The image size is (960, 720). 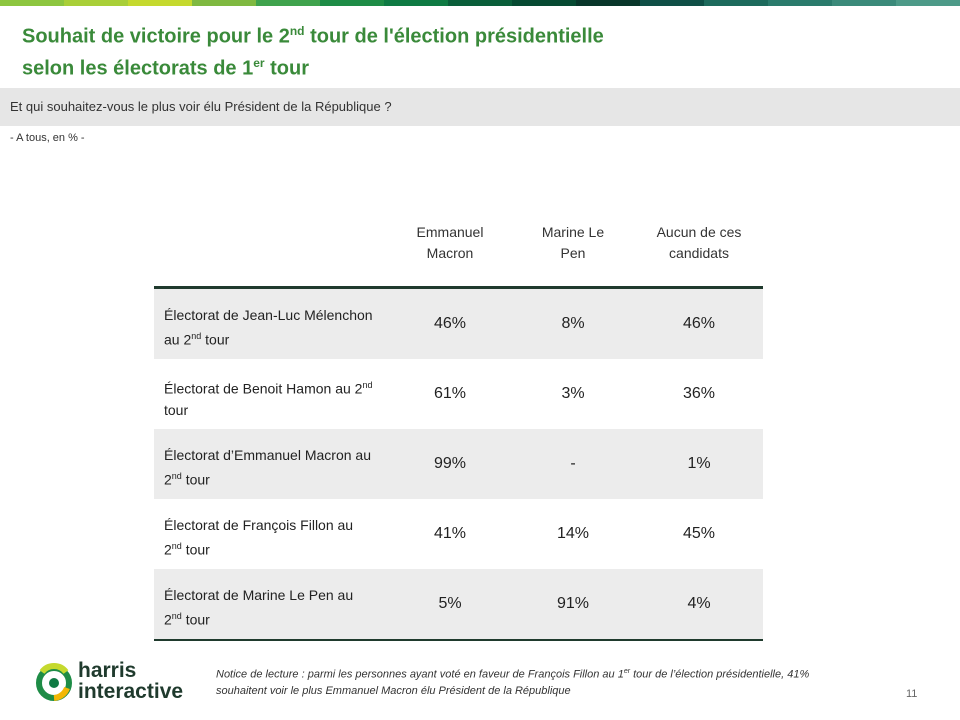 What do you see at coordinates (573, 603) in the screenshot?
I see `cell-le-pen: 91%` at bounding box center [573, 603].